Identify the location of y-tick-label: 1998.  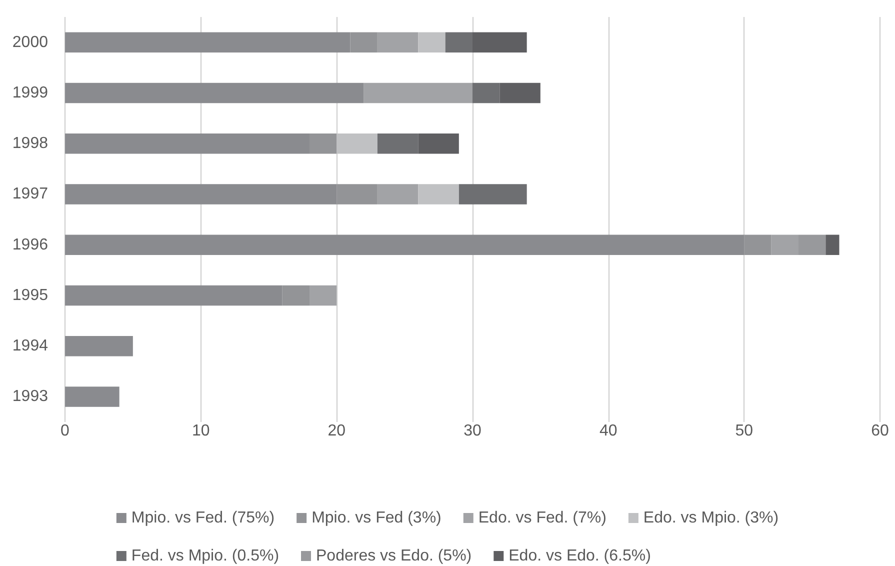
(30, 143).